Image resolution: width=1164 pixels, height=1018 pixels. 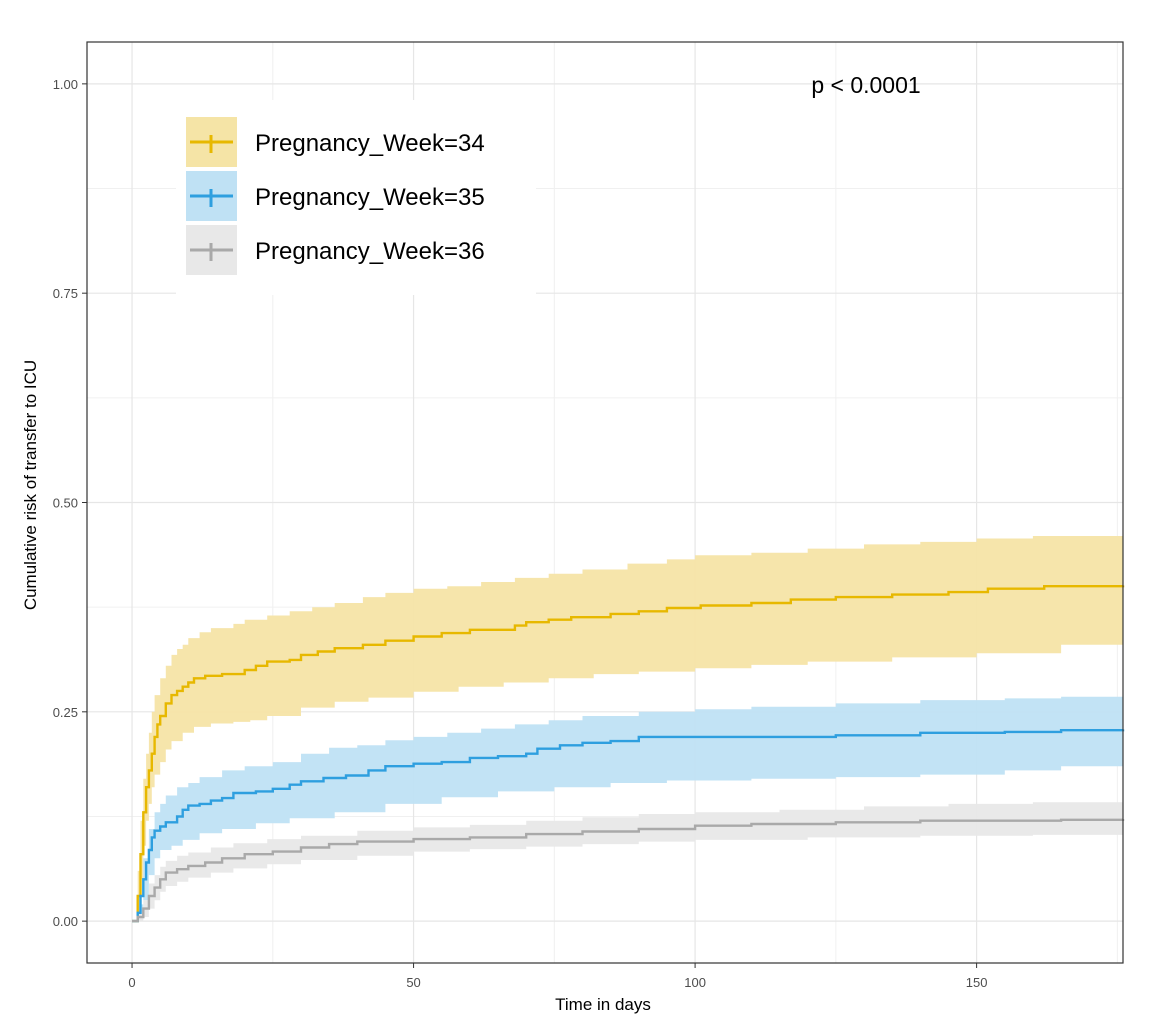 I want to click on y-axis-title: Cumulative risk of transfer to ICU, so click(x=30, y=485).